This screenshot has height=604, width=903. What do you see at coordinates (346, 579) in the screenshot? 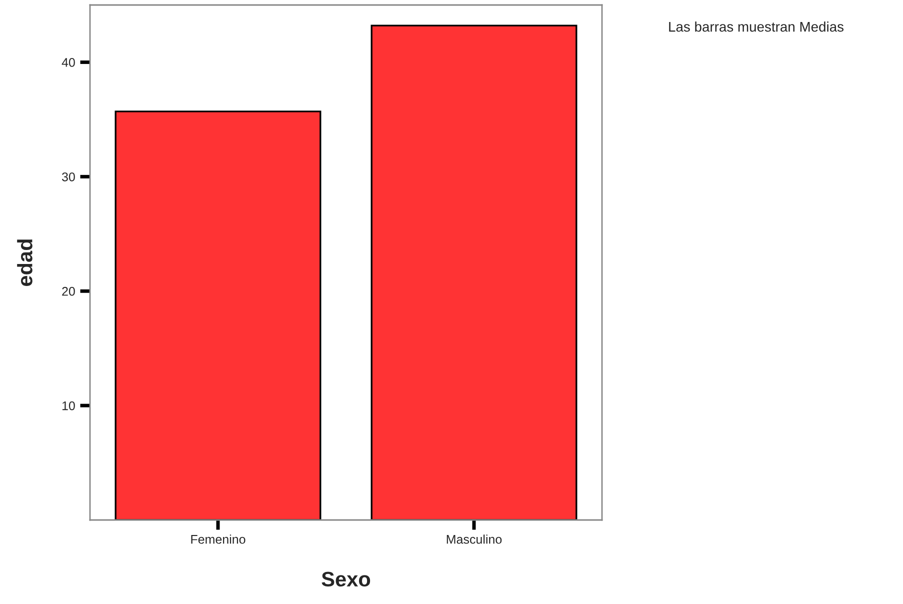
I see `x-axis-title: Sexo` at bounding box center [346, 579].